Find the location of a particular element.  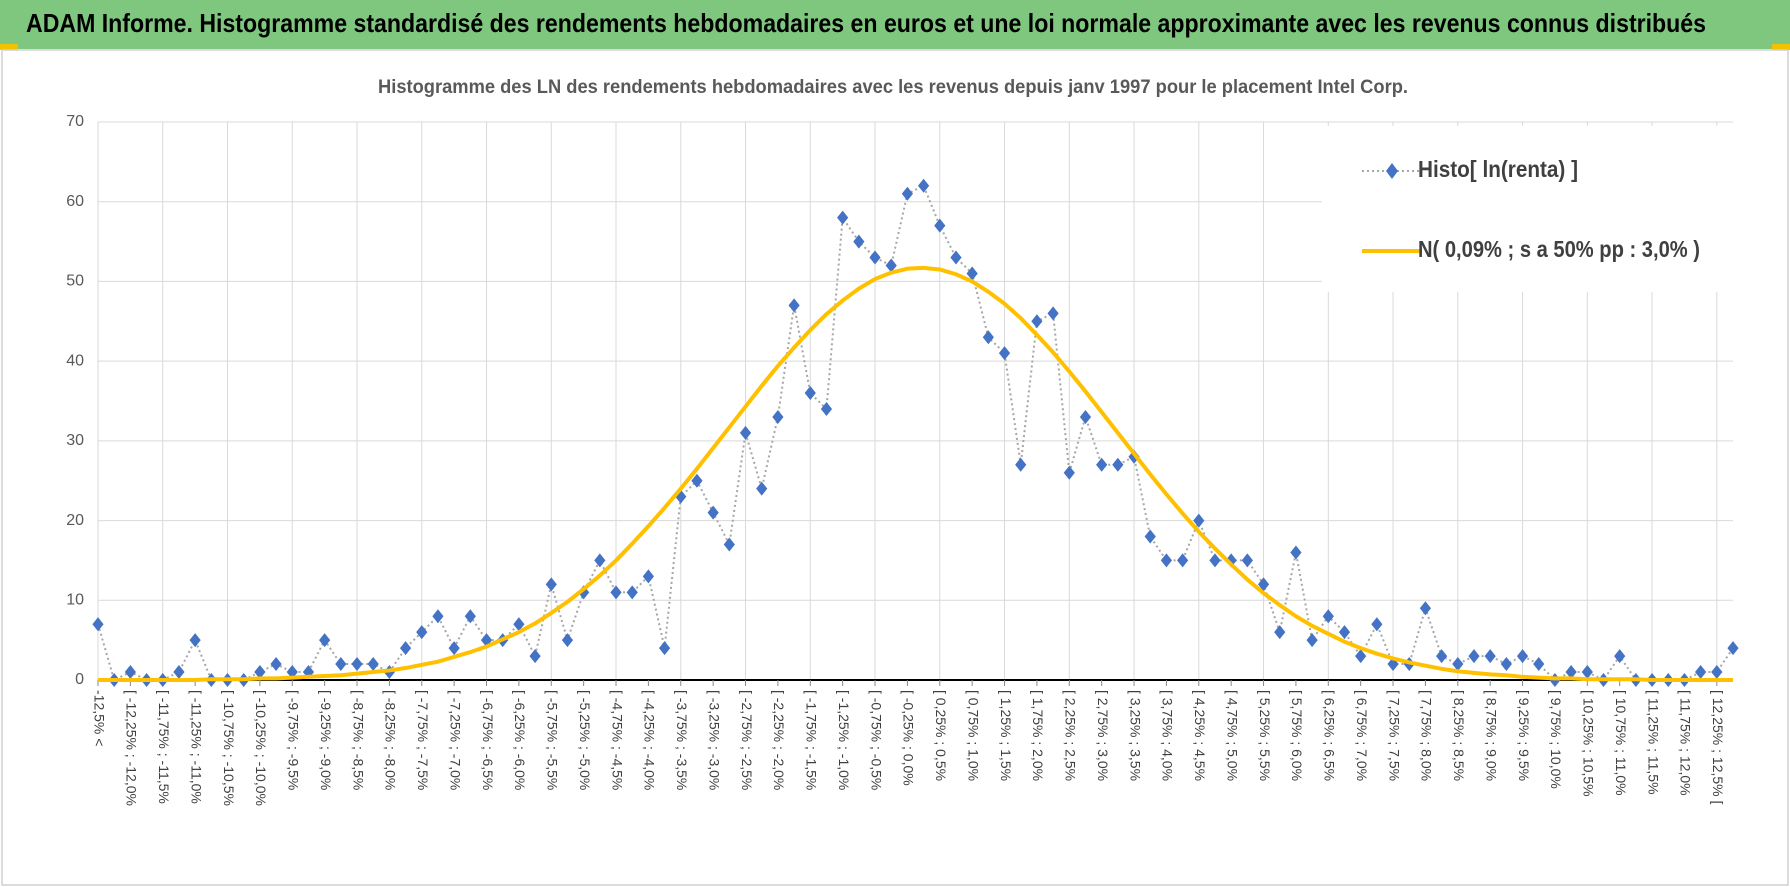

x-tick-label: [ 3,25% ; 3,5% is located at coordinates (1135, 735).